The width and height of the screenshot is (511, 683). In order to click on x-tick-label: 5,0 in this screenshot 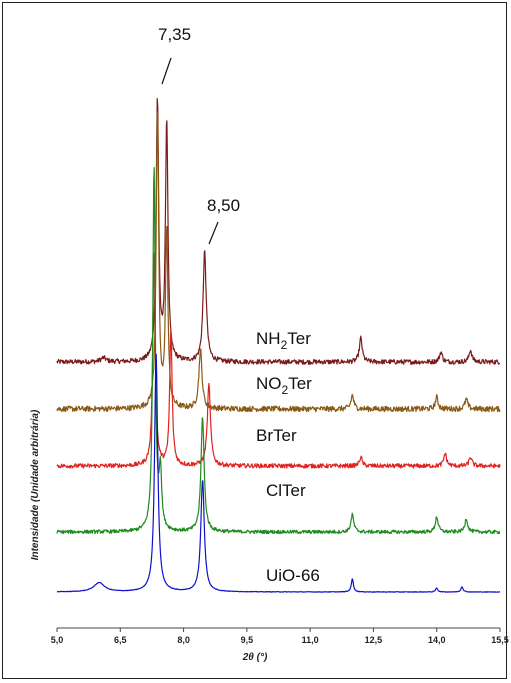, I will do `click(57, 640)`.